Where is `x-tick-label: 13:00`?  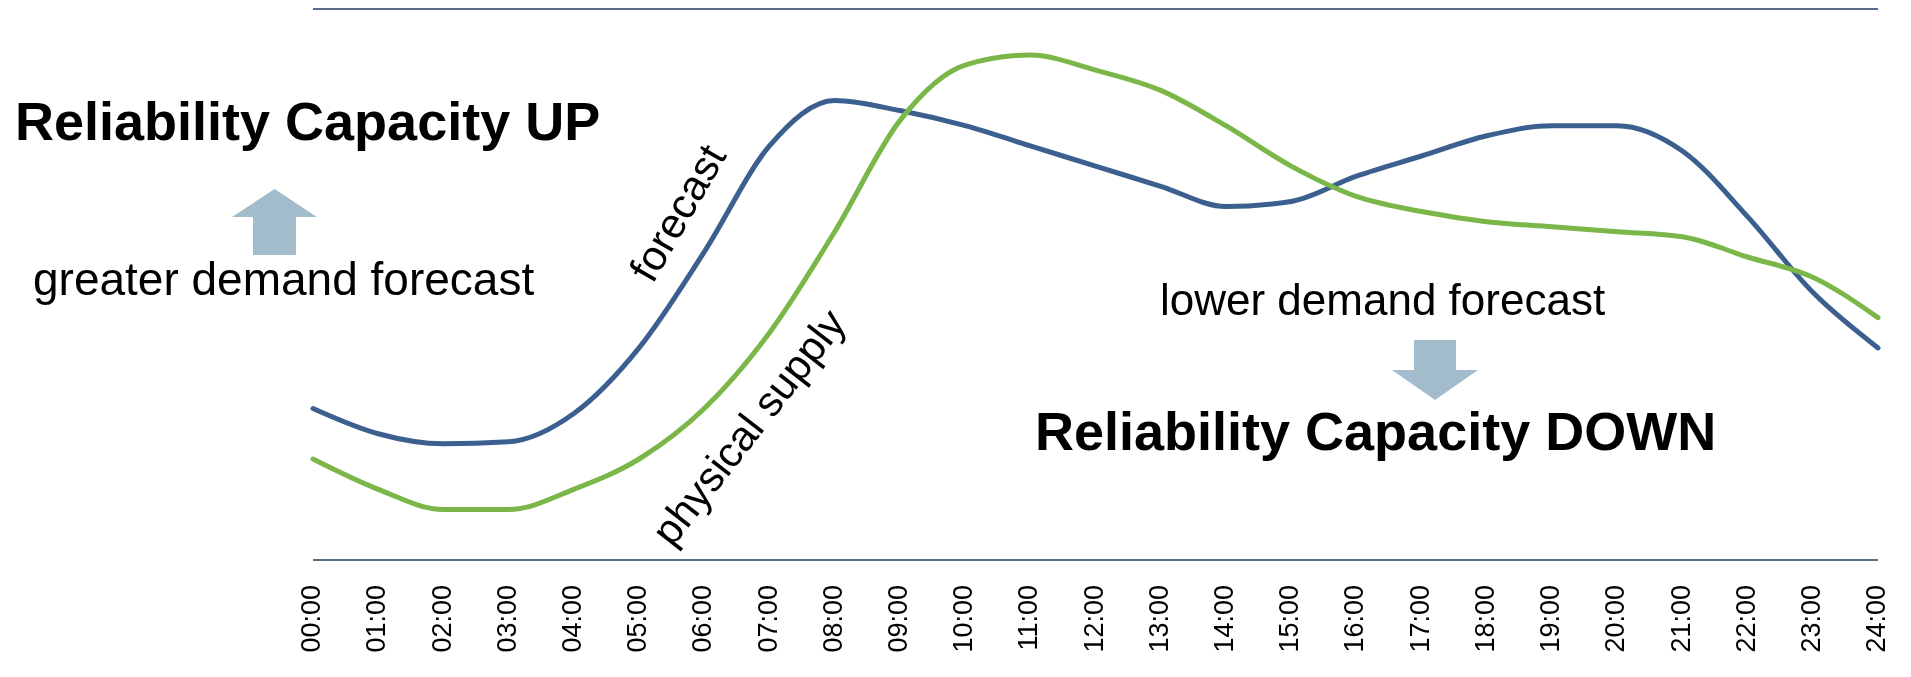
x-tick-label: 13:00 is located at coordinates (1158, 619).